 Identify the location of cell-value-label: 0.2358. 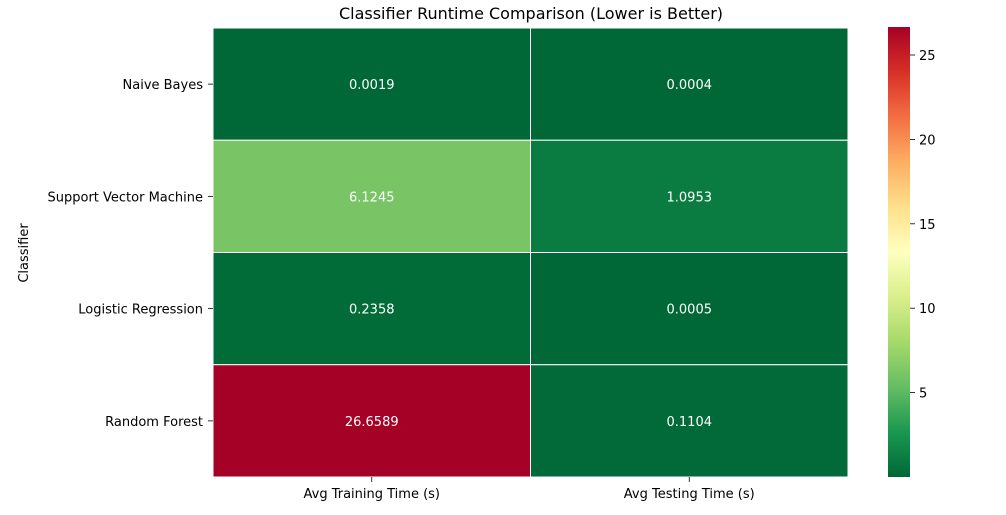
(372, 310).